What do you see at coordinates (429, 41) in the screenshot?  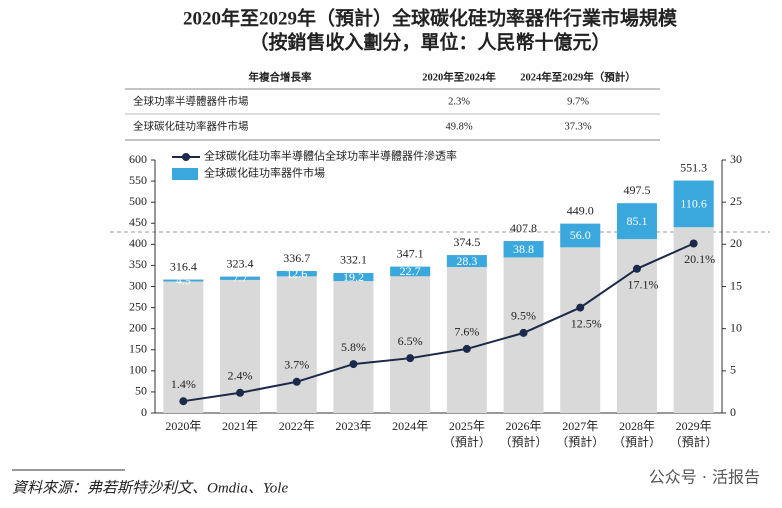 I see `chart-subtitle: （按銷售收入劃分，單位：人民幣十億元）` at bounding box center [429, 41].